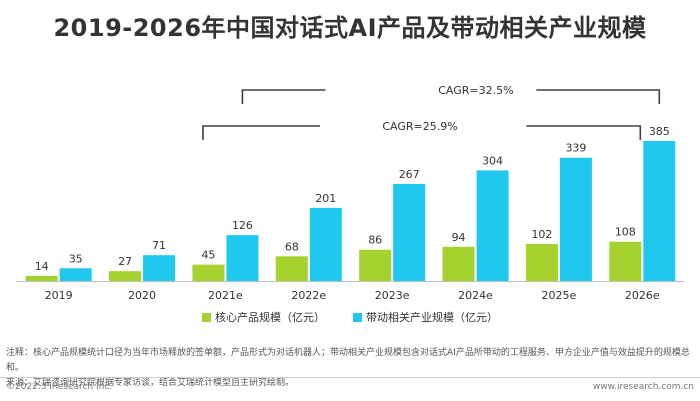 The image size is (700, 401). I want to click on x-tick-label: 2024e, so click(475, 295).